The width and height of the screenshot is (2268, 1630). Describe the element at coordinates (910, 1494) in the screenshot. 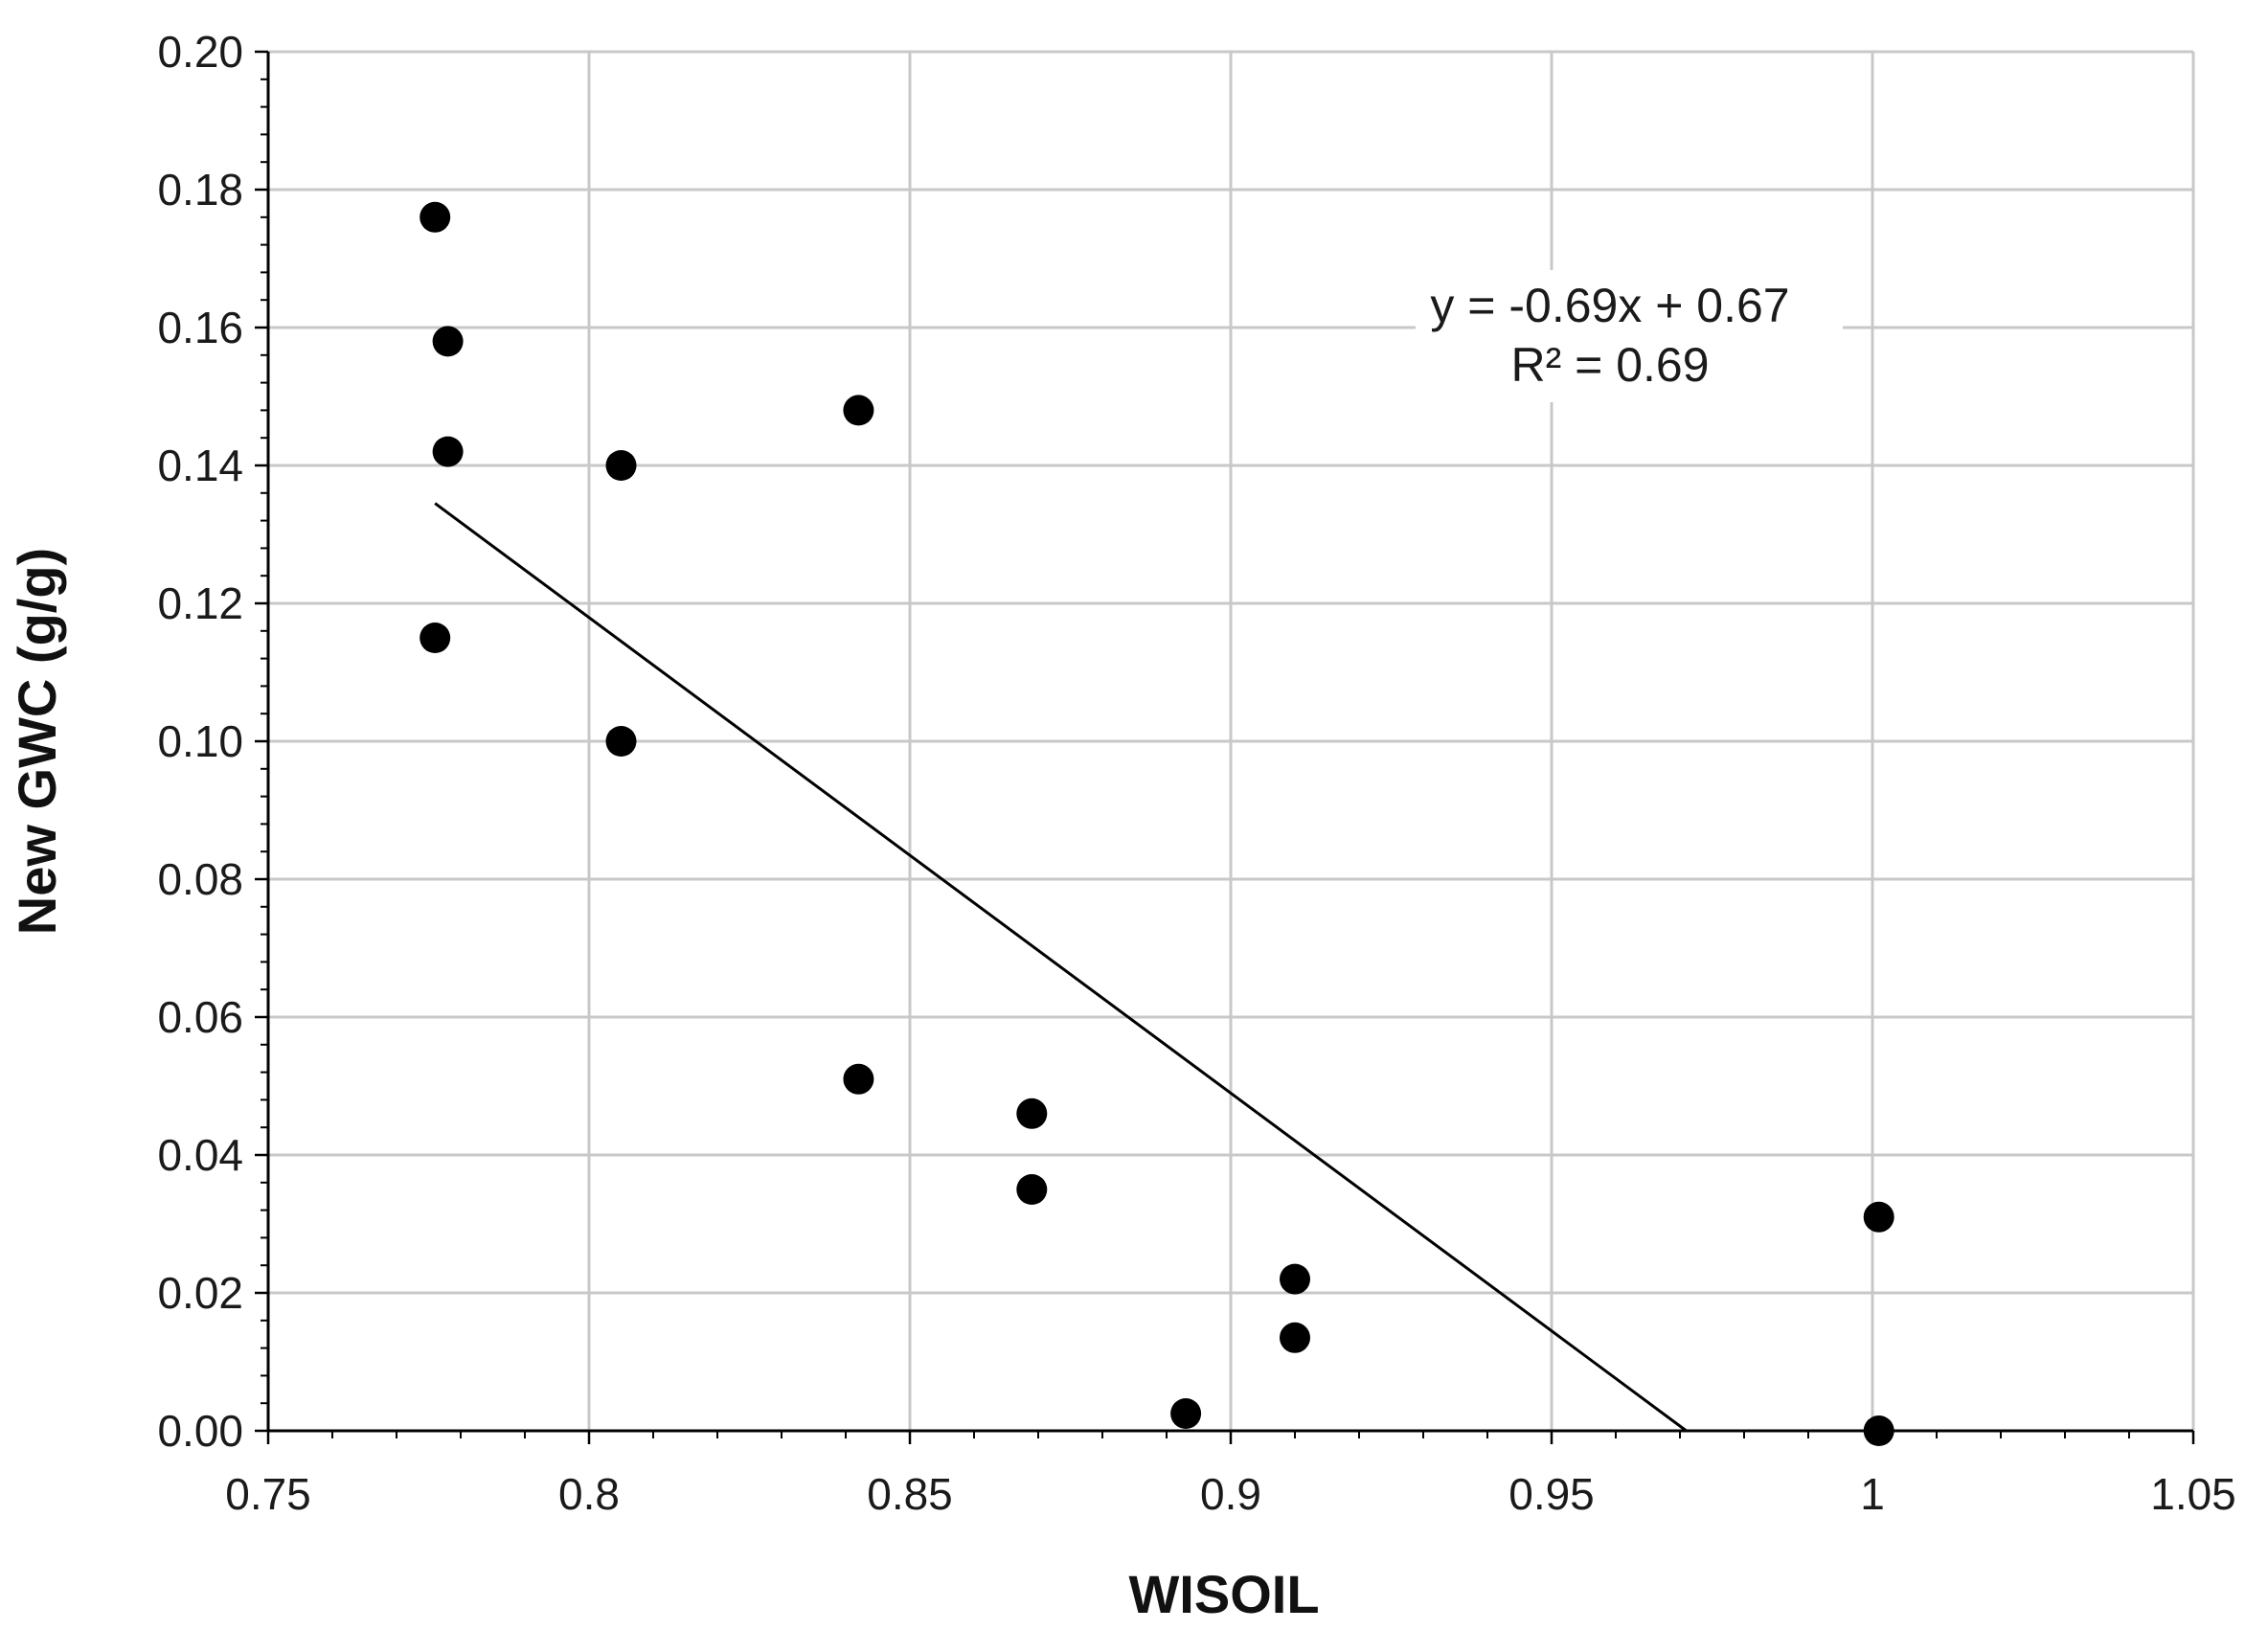

I see `x-tick-label: 0.85` at that location.